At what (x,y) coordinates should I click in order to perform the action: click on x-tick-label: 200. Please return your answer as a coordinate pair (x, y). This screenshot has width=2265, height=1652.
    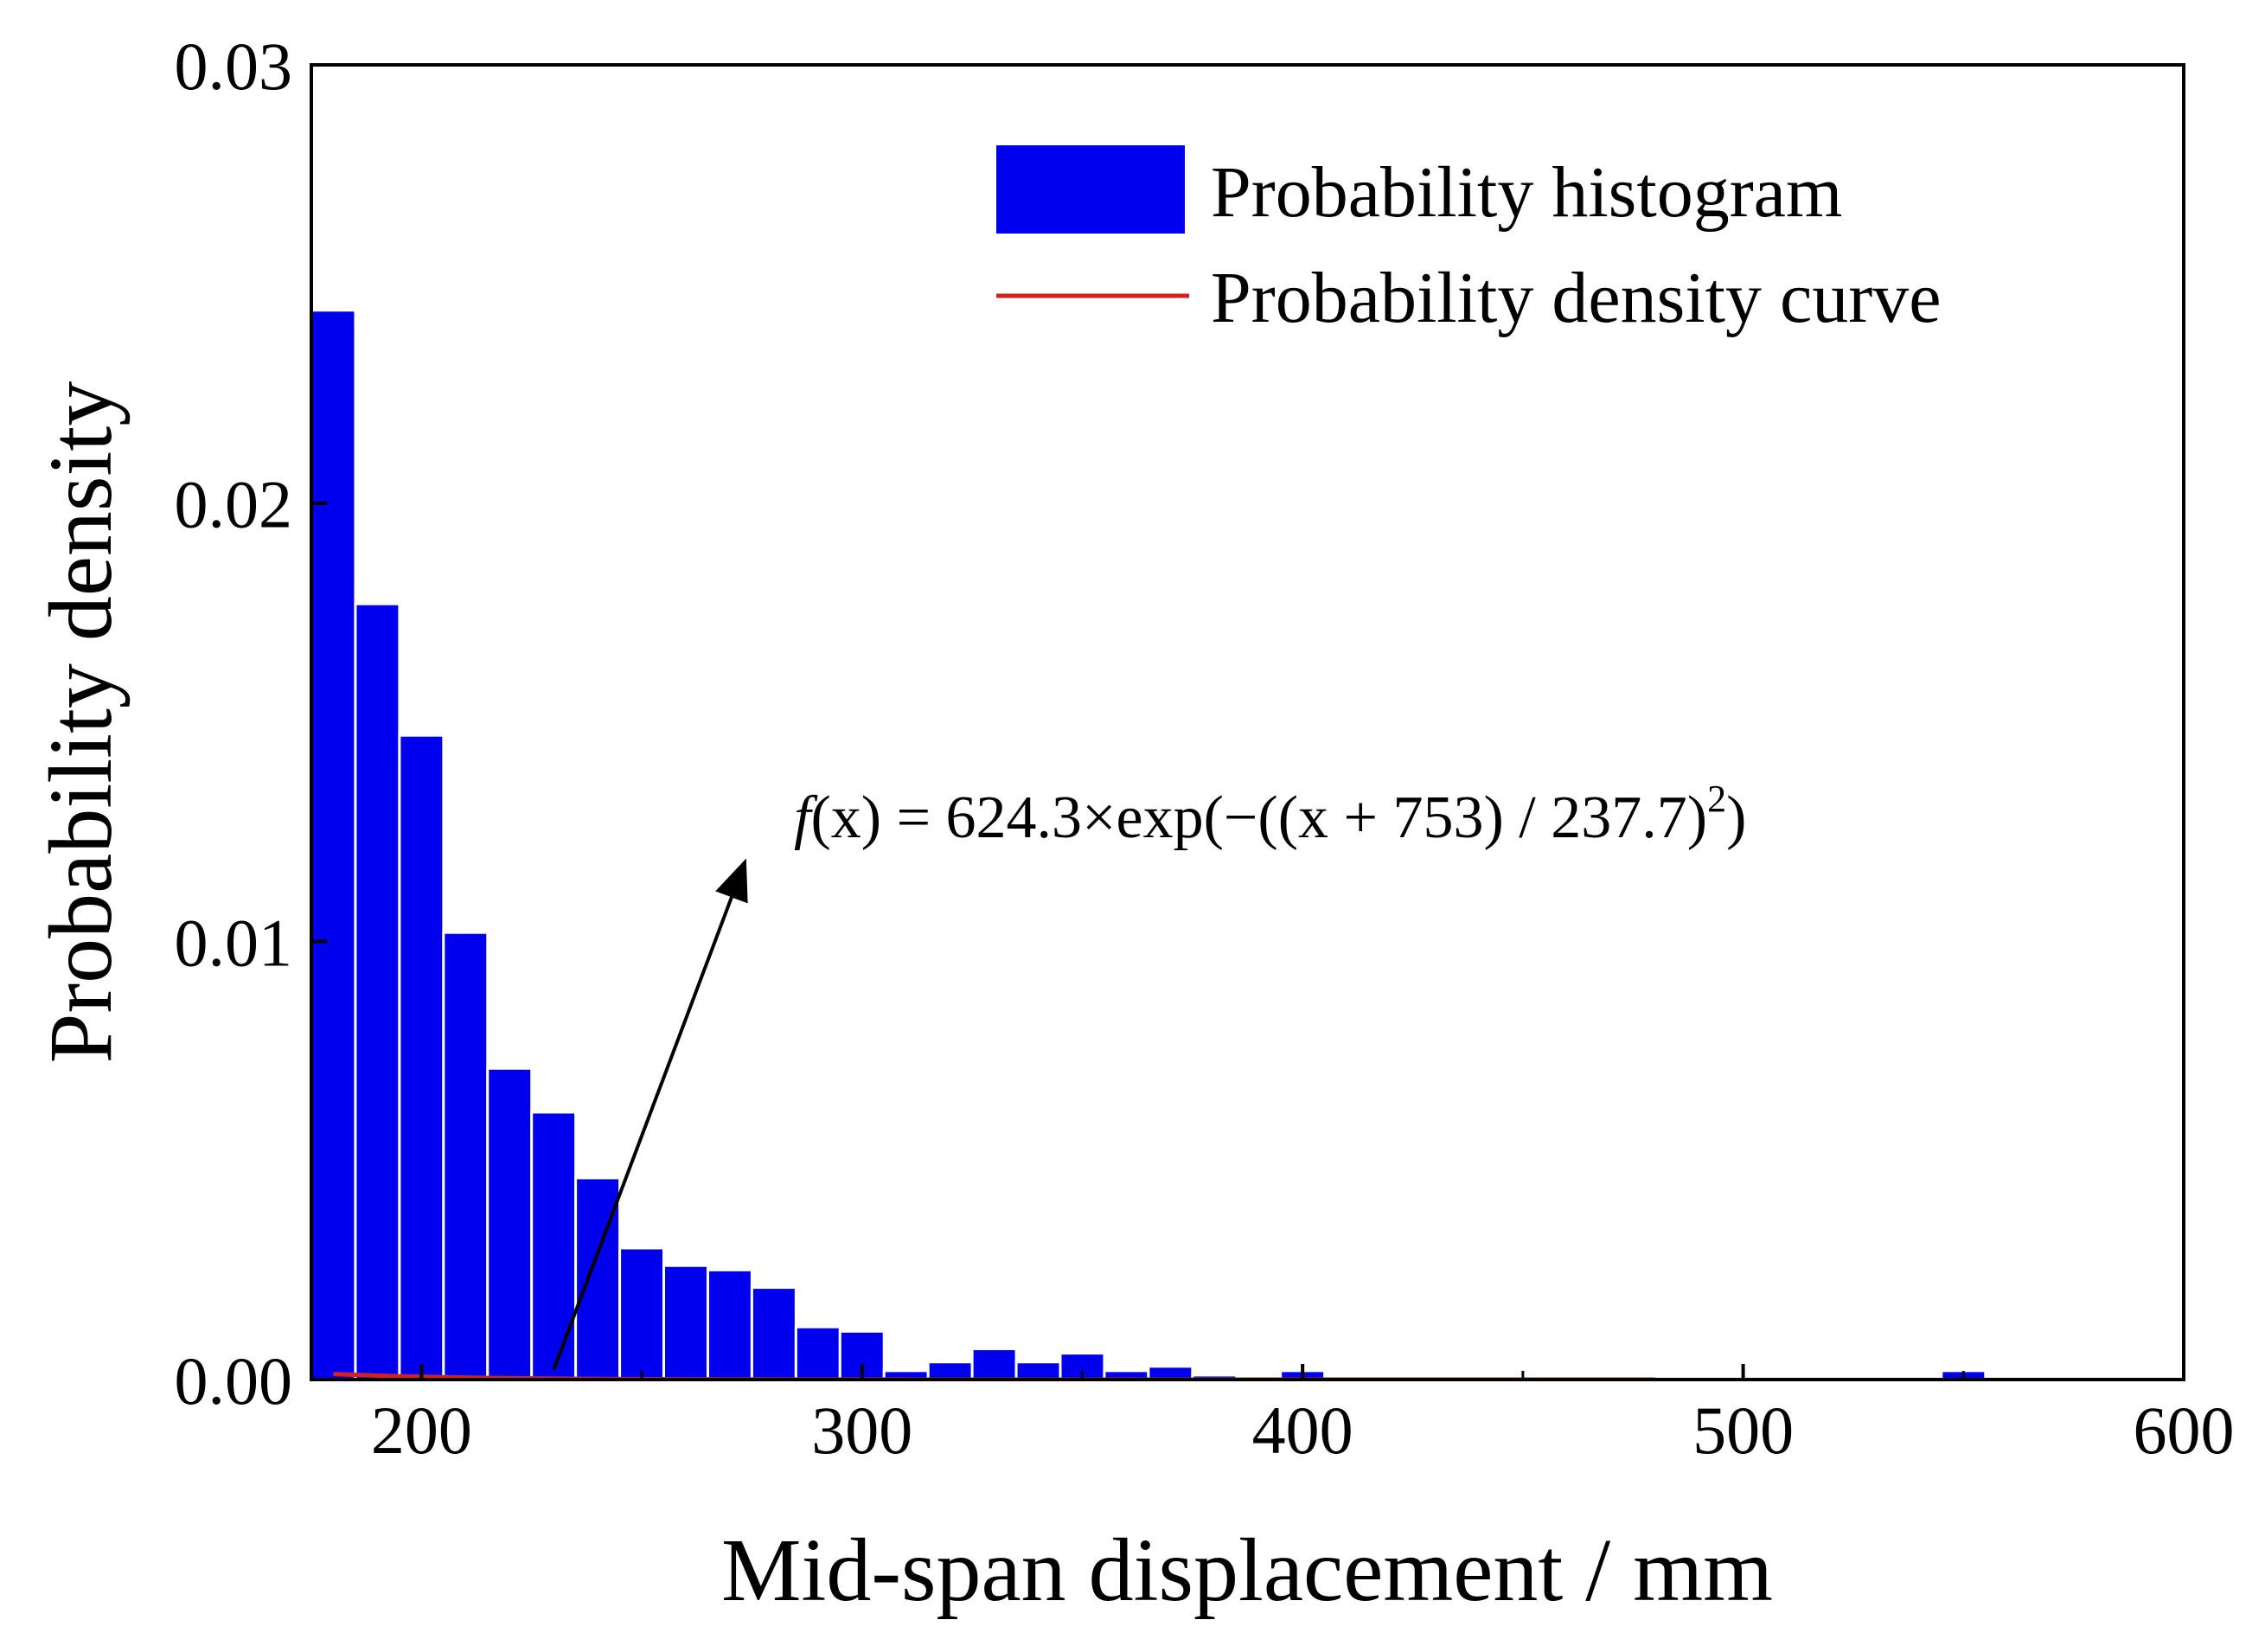
    Looking at the image, I should click on (422, 1430).